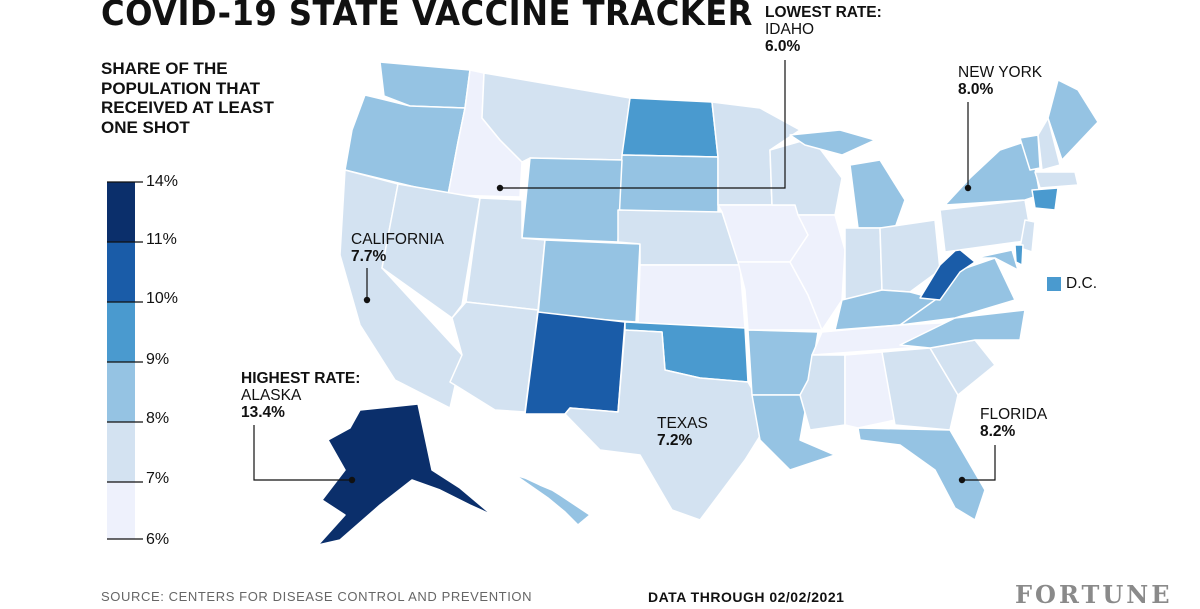  What do you see at coordinates (369, 256) in the screenshot?
I see `callout-ca-value: 7.7%` at bounding box center [369, 256].